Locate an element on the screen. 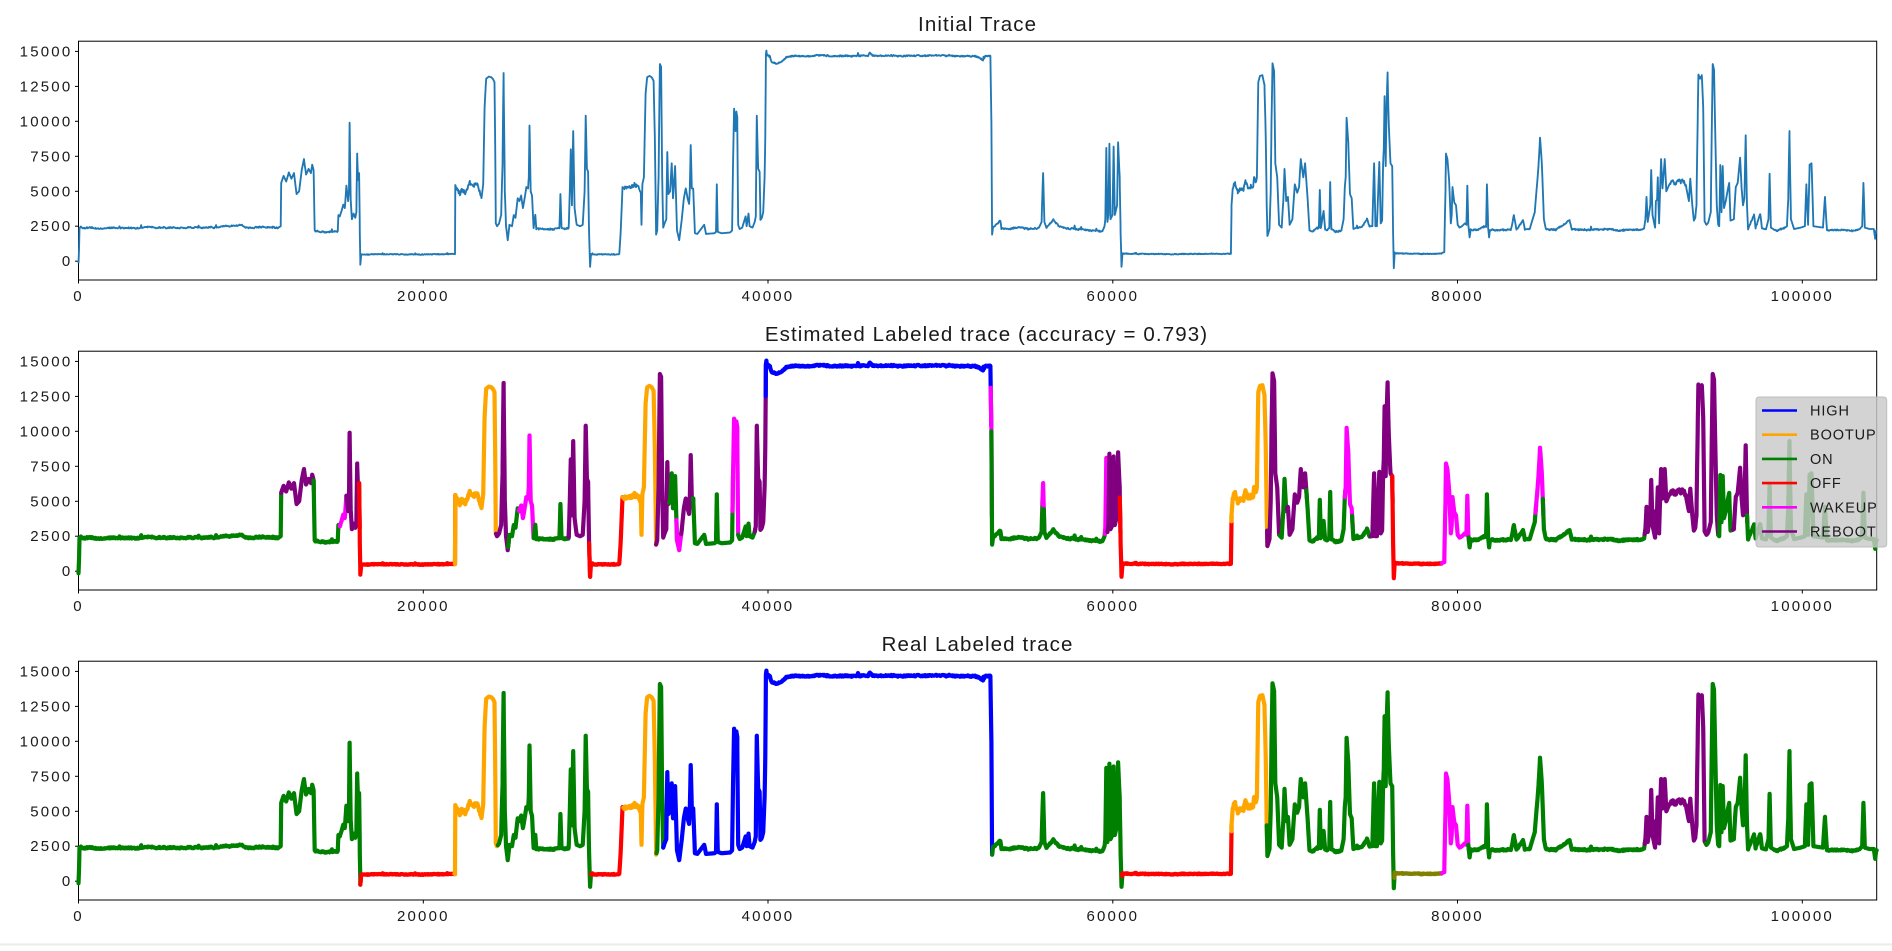 The height and width of the screenshot is (951, 1892). svg-text: Initial Trace is located at coordinates (977, 24).